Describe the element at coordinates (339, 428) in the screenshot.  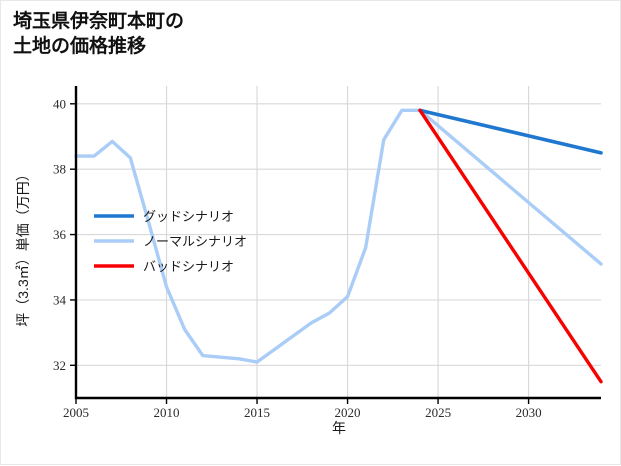
I see `x-axis-title: 年` at that location.